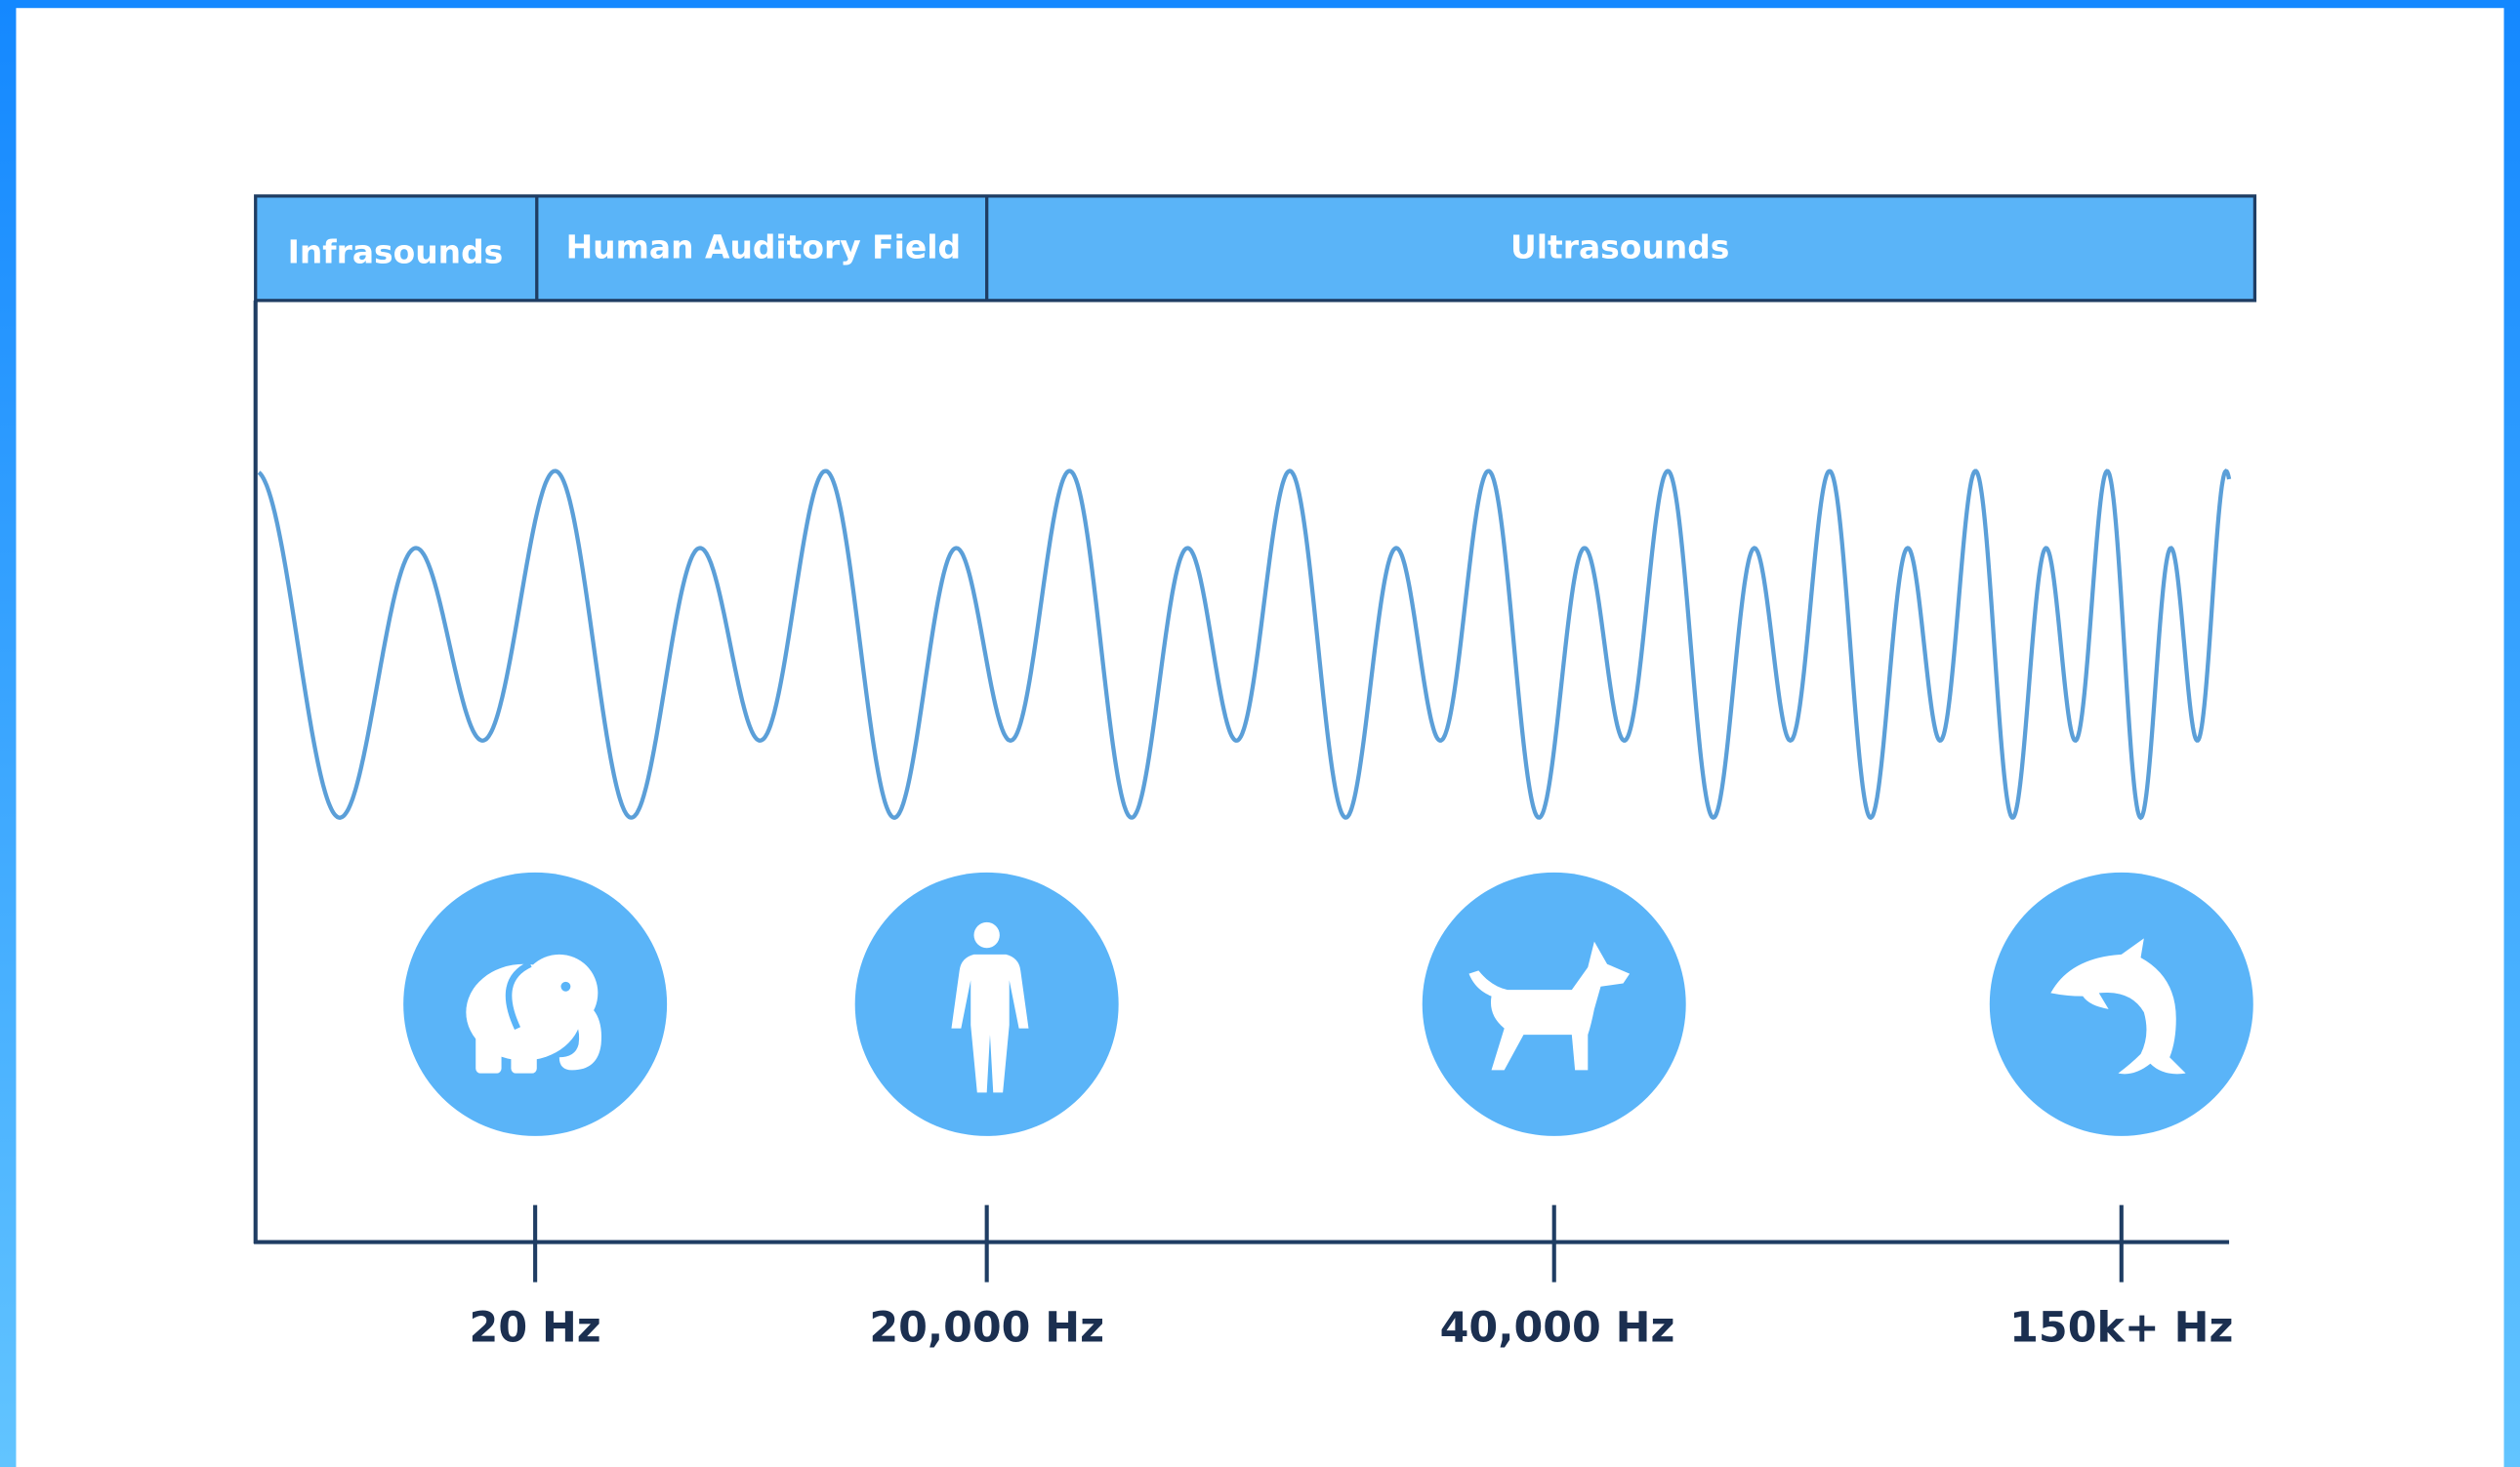 This screenshot has height=1467, width=2520. What do you see at coordinates (1619, 247) in the screenshot?
I see `band-label: Ultrasounds` at bounding box center [1619, 247].